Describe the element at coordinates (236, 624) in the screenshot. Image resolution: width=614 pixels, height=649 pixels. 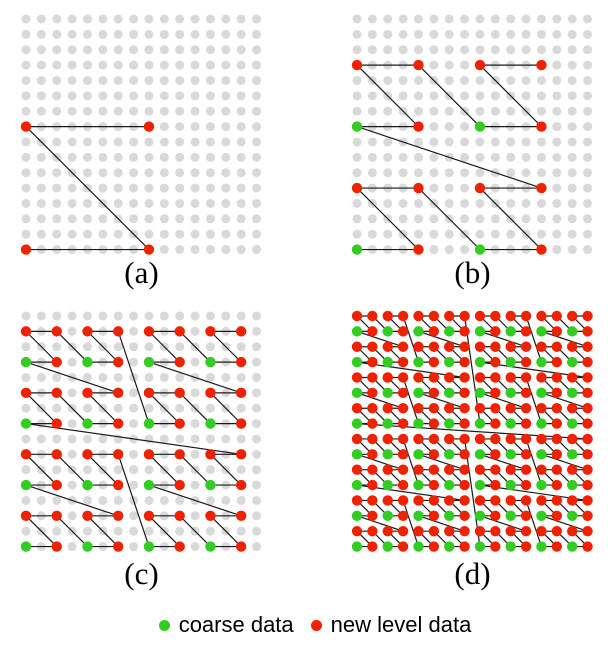
I see `coarse-data-label: coarse data` at that location.